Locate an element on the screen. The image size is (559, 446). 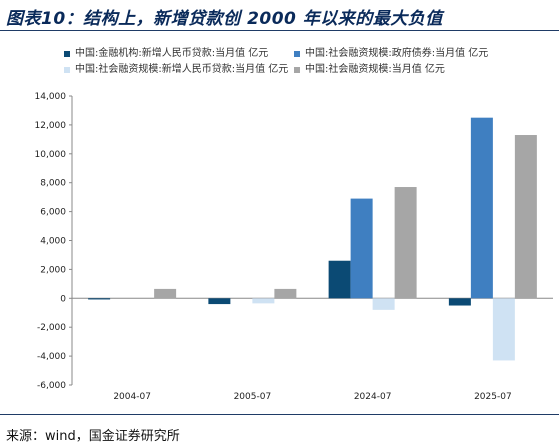
y-tick-label: -2,000 is located at coordinates (51, 328).